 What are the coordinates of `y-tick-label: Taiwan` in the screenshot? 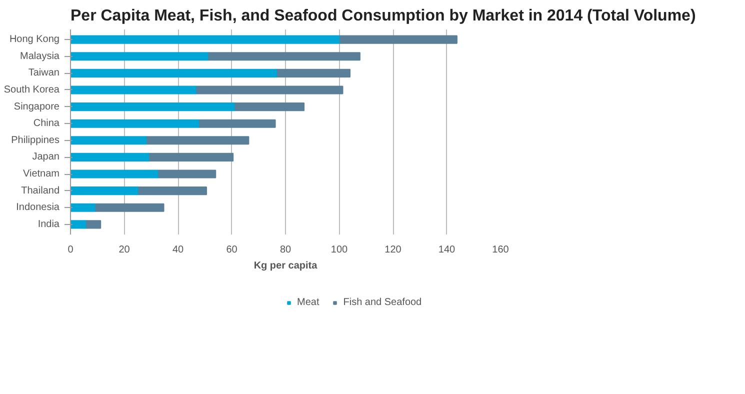 It's located at (44, 73).